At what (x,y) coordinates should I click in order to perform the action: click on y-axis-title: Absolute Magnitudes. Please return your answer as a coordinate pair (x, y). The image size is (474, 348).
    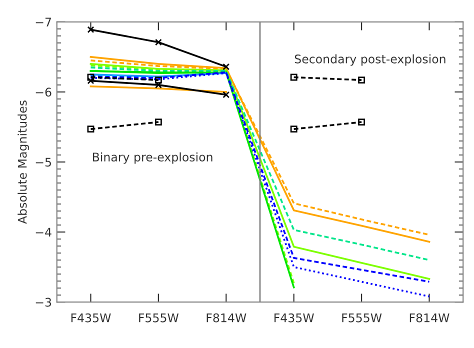
    Looking at the image, I should click on (24, 162).